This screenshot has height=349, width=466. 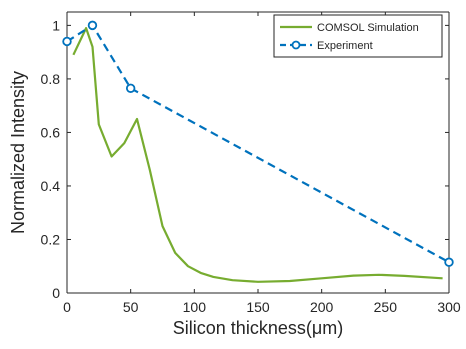 What do you see at coordinates (51, 132) in the screenshot?
I see `y-tick-label: 0.6` at bounding box center [51, 132].